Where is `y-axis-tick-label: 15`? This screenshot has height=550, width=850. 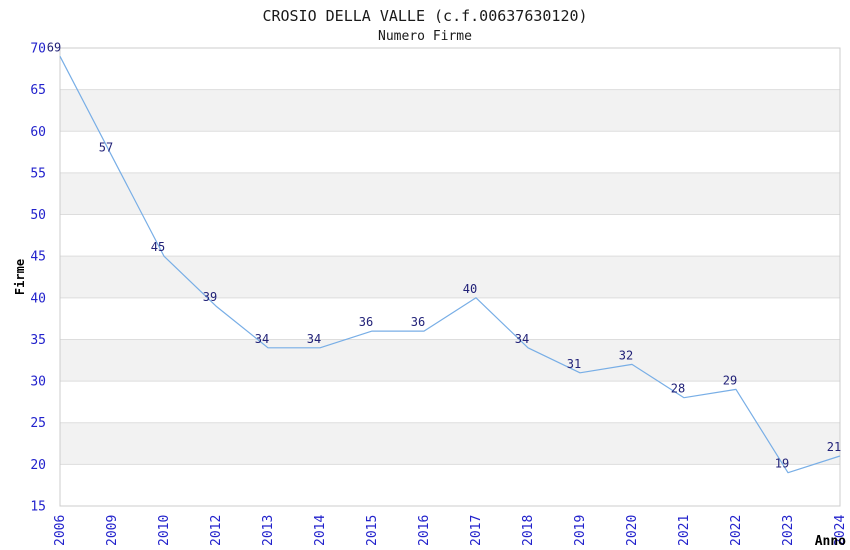
y-axis-tick-label: 15 is located at coordinates (38, 507).